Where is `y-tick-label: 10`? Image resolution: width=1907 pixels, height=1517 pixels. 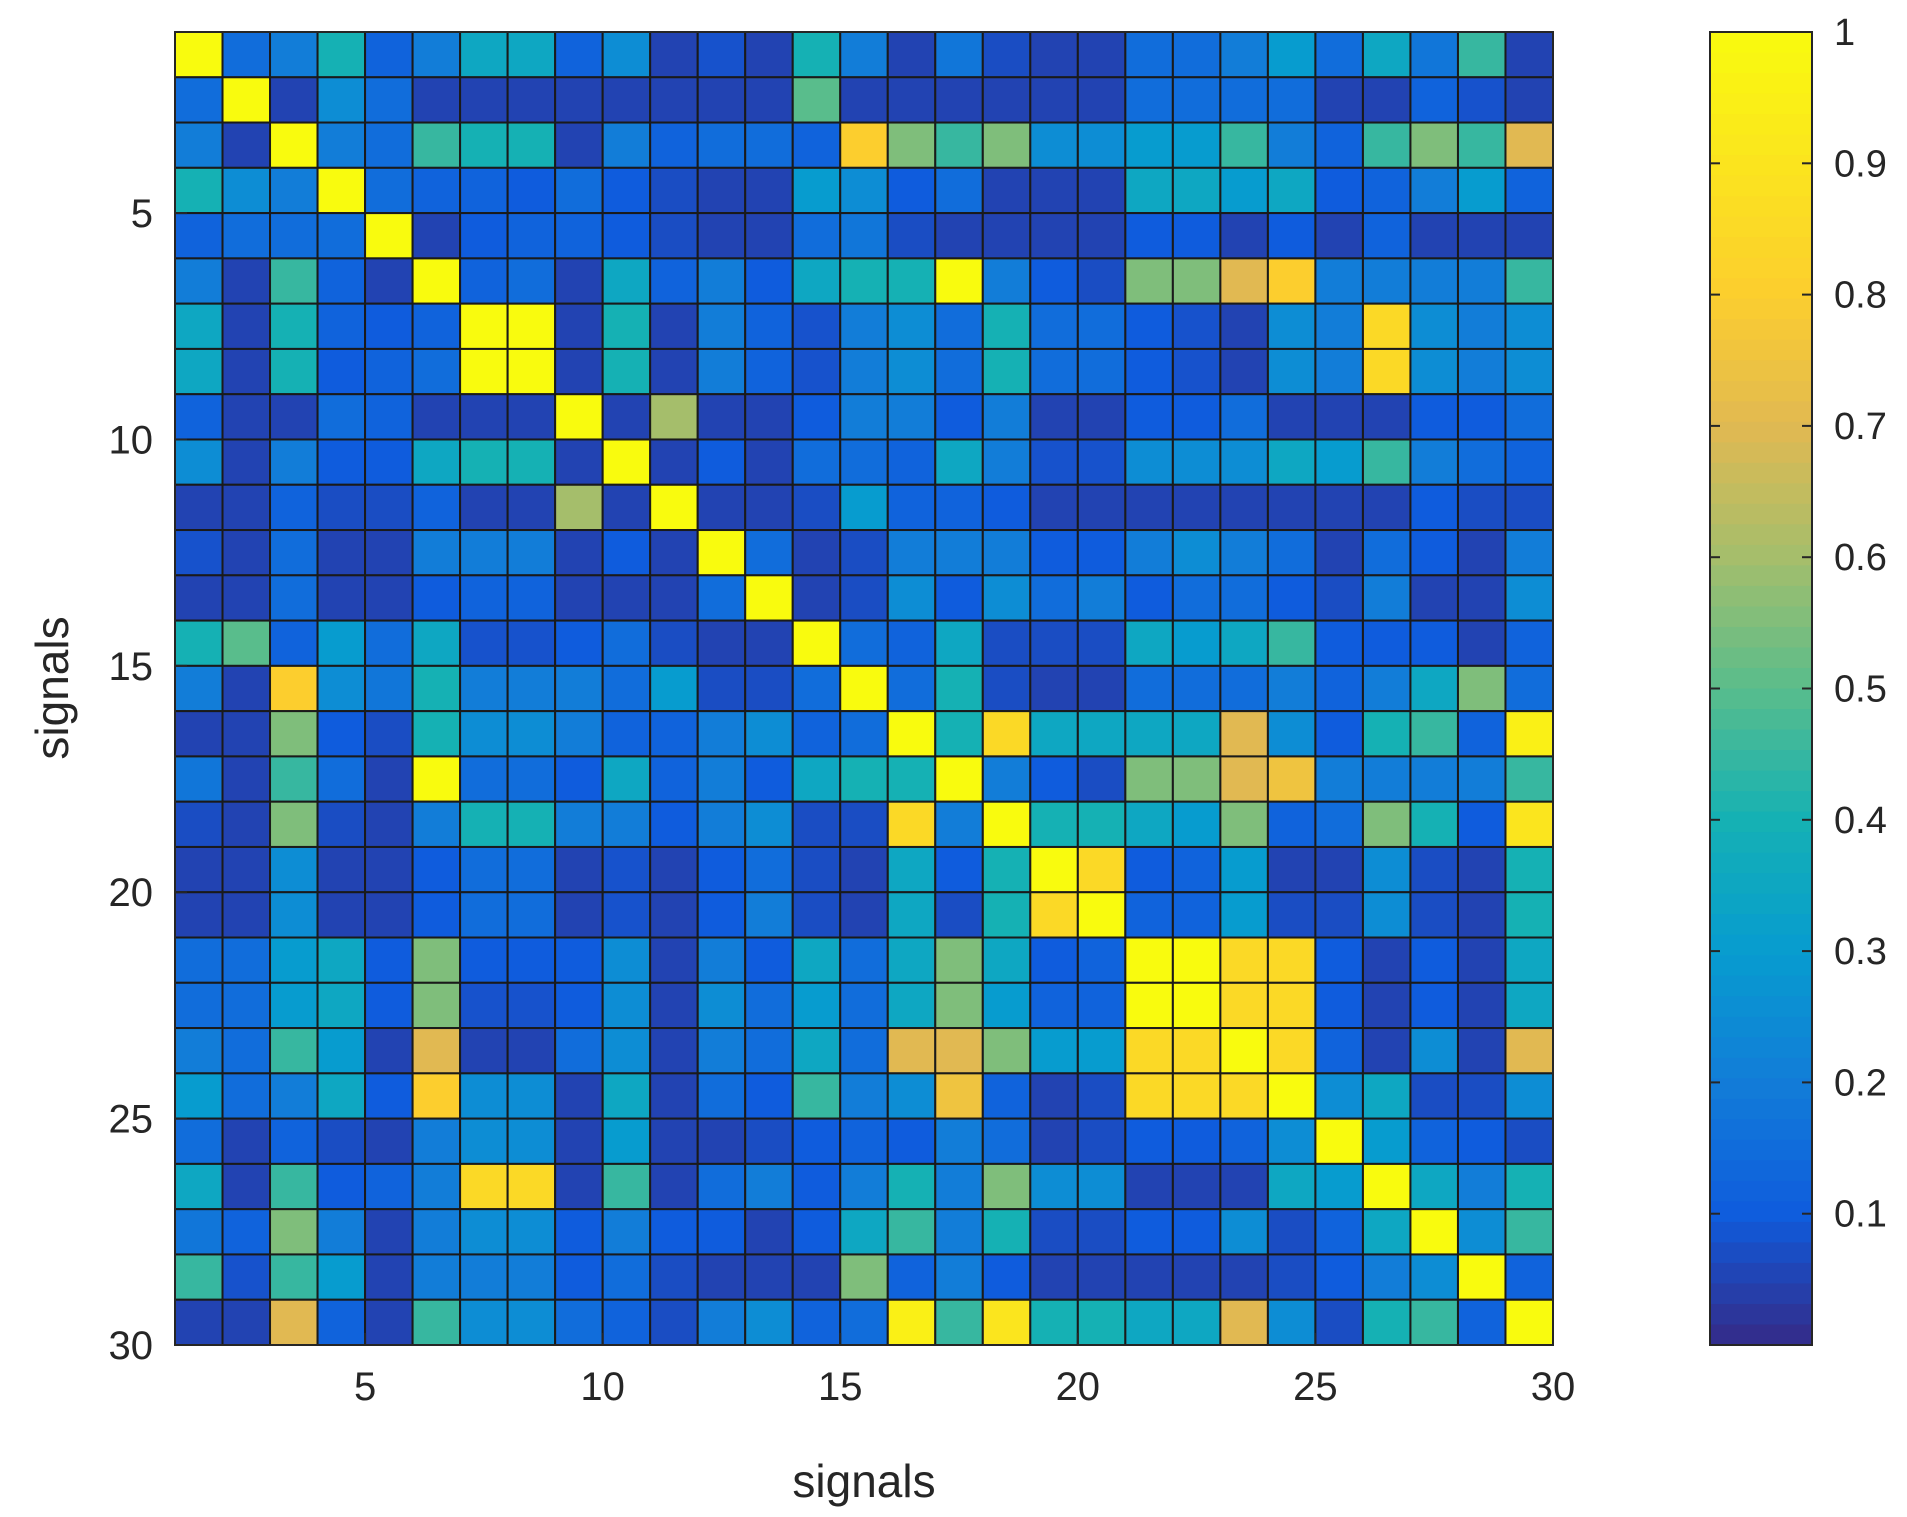 y-tick-label: 10 is located at coordinates (131, 440).